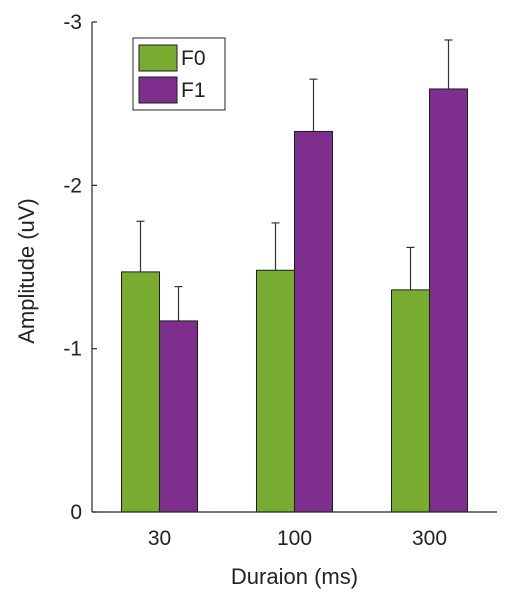  Describe the element at coordinates (26, 271) in the screenshot. I see `y-axis-label: Amplitude (uV)` at that location.